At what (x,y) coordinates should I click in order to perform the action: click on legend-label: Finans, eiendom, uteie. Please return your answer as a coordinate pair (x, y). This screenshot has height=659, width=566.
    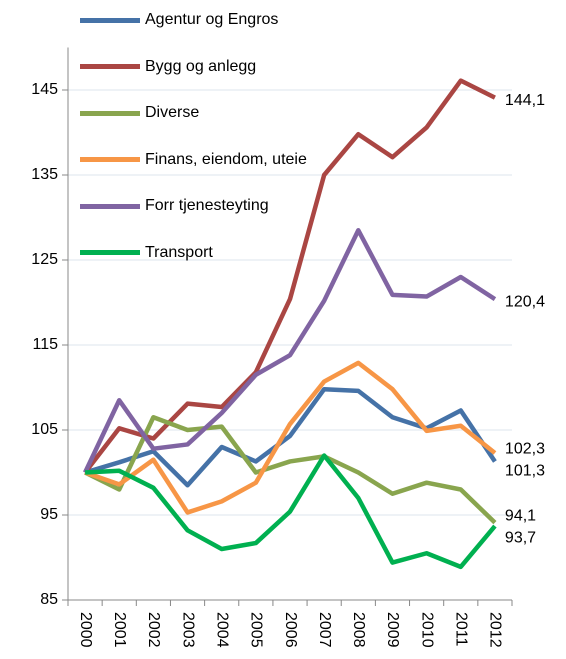
    Looking at the image, I should click on (226, 159).